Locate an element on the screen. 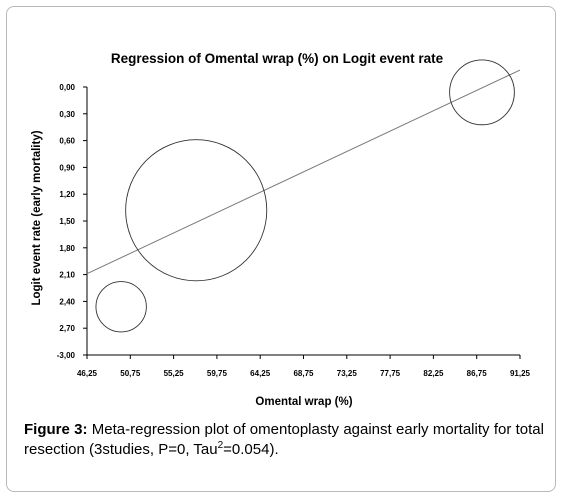 The width and height of the screenshot is (564, 499). x-tick-label: 86,75 is located at coordinates (477, 373).